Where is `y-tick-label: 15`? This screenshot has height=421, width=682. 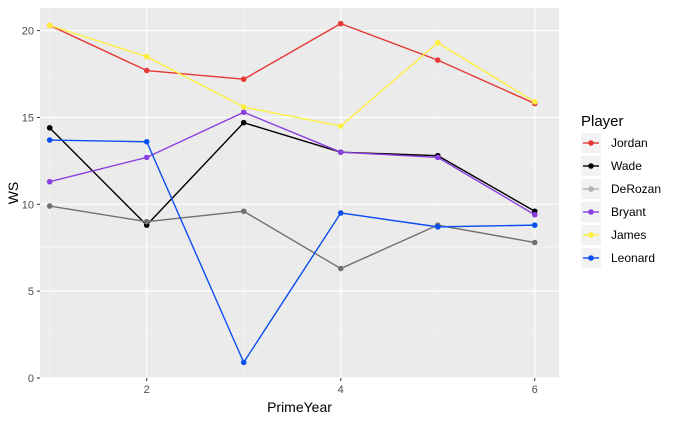 y-tick-label: 15 is located at coordinates (28, 118).